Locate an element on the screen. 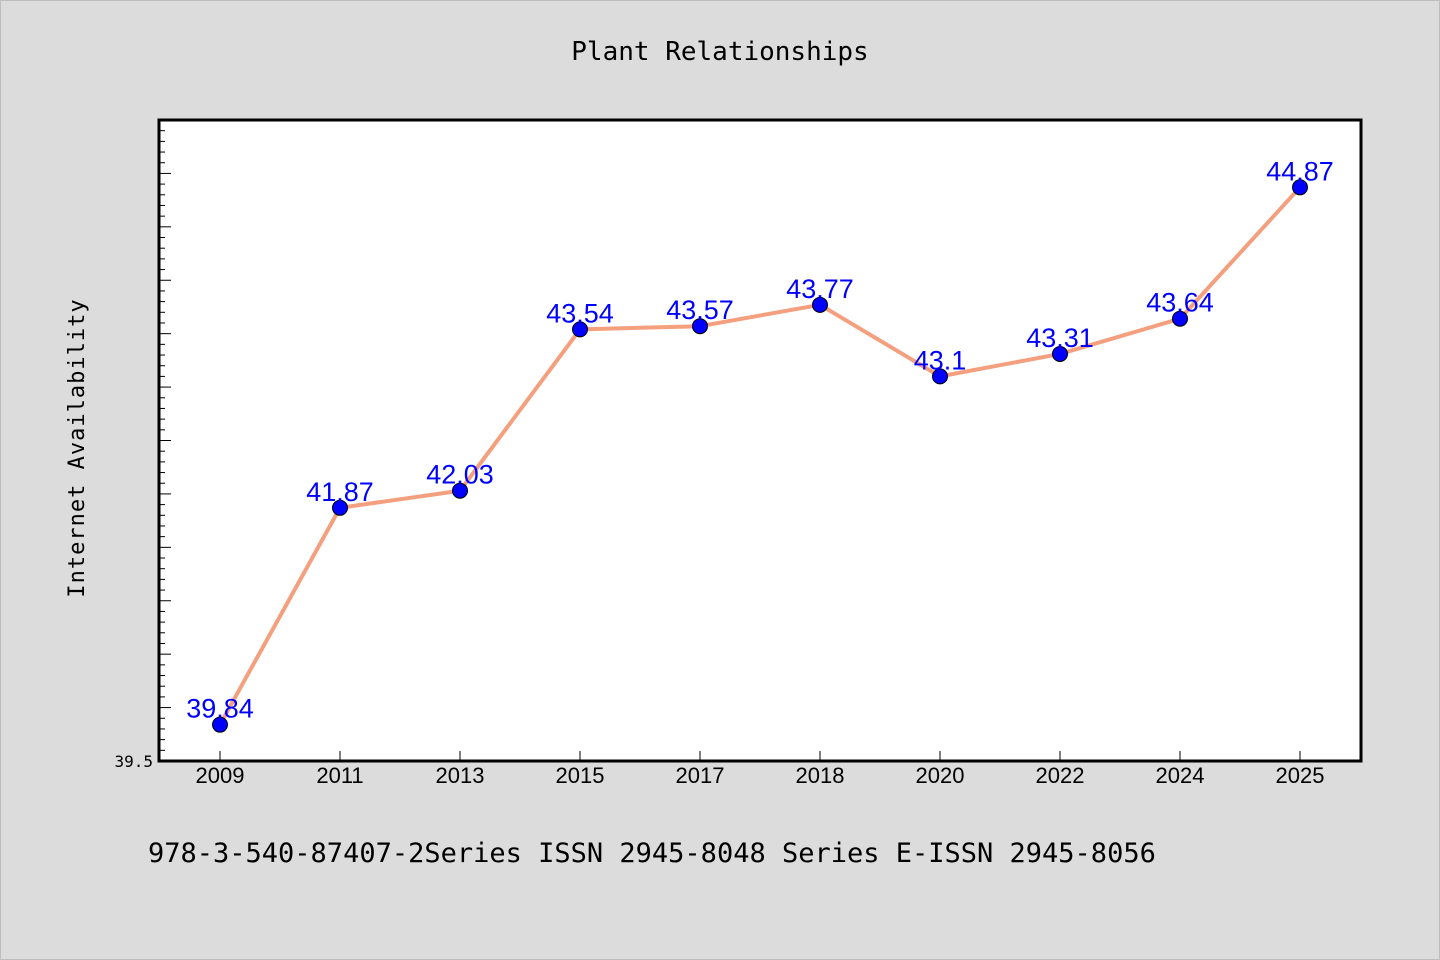  data-label: 43.57 is located at coordinates (700, 310).